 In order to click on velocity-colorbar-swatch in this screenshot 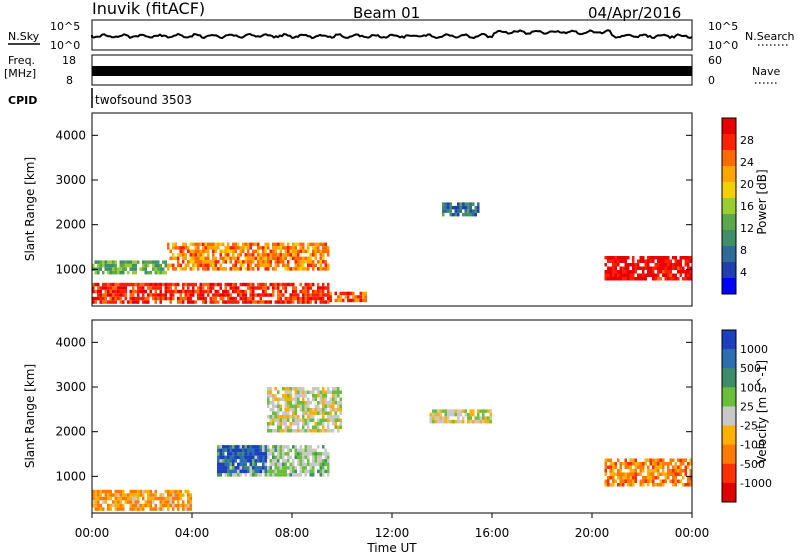, I will do `click(729, 492)`.